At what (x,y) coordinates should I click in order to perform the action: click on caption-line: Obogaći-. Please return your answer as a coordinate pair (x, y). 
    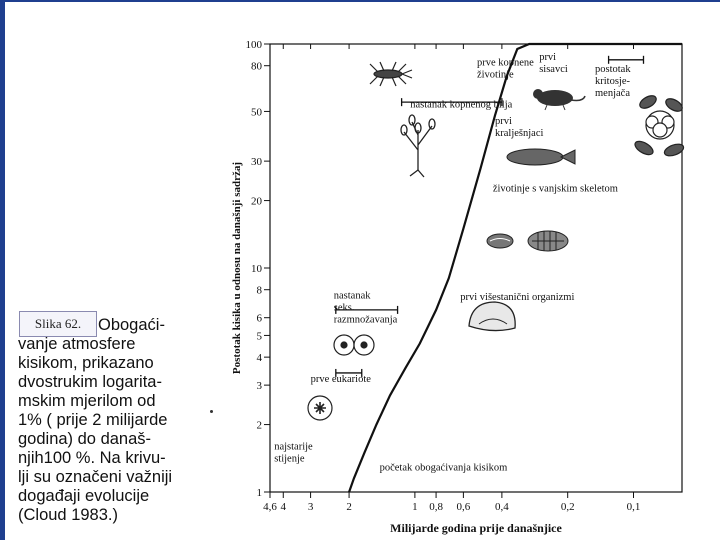
    Looking at the image, I should click on (131, 325).